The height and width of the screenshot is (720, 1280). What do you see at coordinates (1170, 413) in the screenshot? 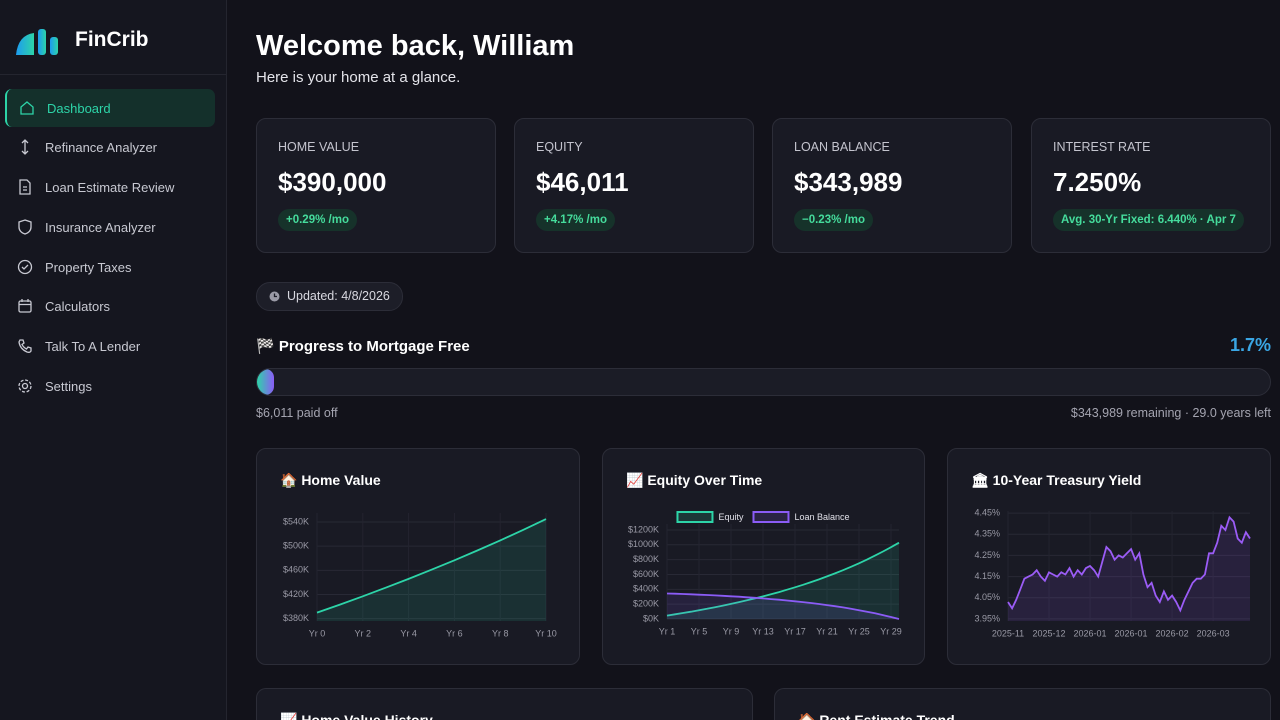
I see `progress-remaining: $343,989 remaining · 29.0 years left` at bounding box center [1170, 413].